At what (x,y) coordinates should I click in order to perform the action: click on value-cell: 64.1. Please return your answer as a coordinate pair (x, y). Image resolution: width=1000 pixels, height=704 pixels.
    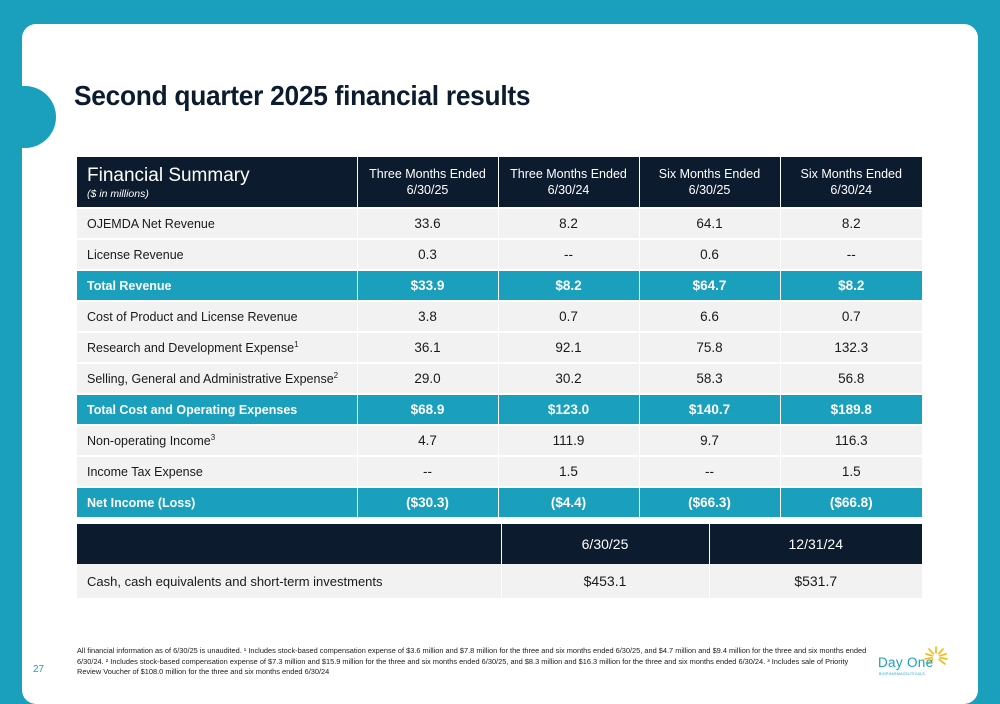
    Looking at the image, I should click on (710, 224).